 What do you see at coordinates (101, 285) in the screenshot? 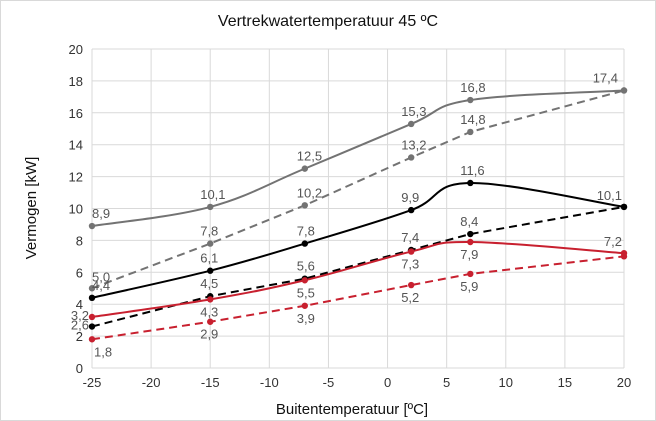
I see `data-label: 4,4` at bounding box center [101, 285].